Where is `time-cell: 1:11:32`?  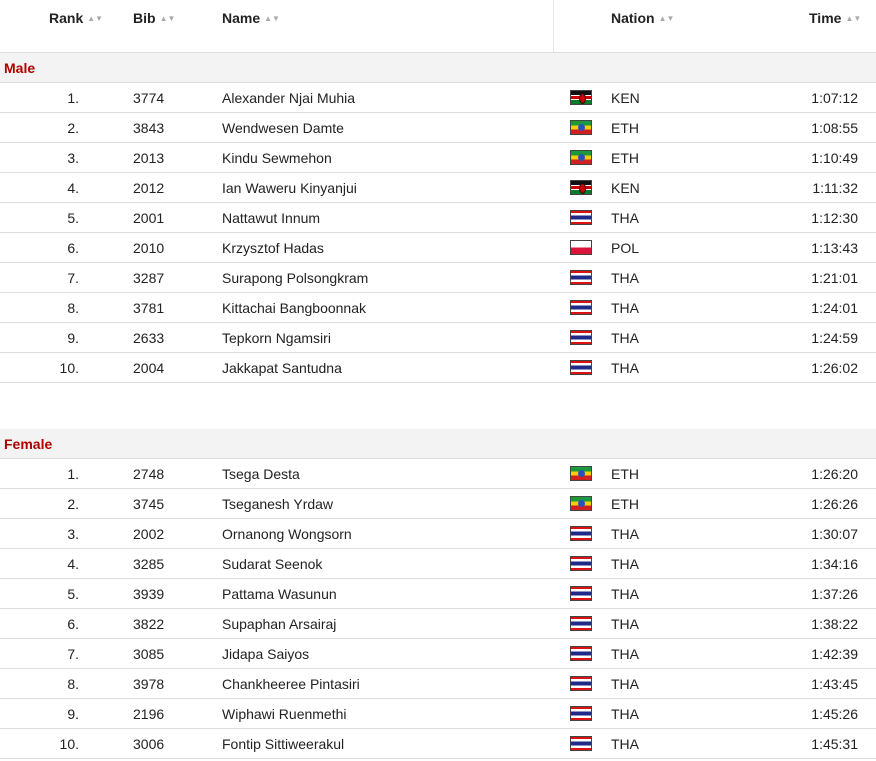
time-cell: 1:11:32 is located at coordinates (835, 188).